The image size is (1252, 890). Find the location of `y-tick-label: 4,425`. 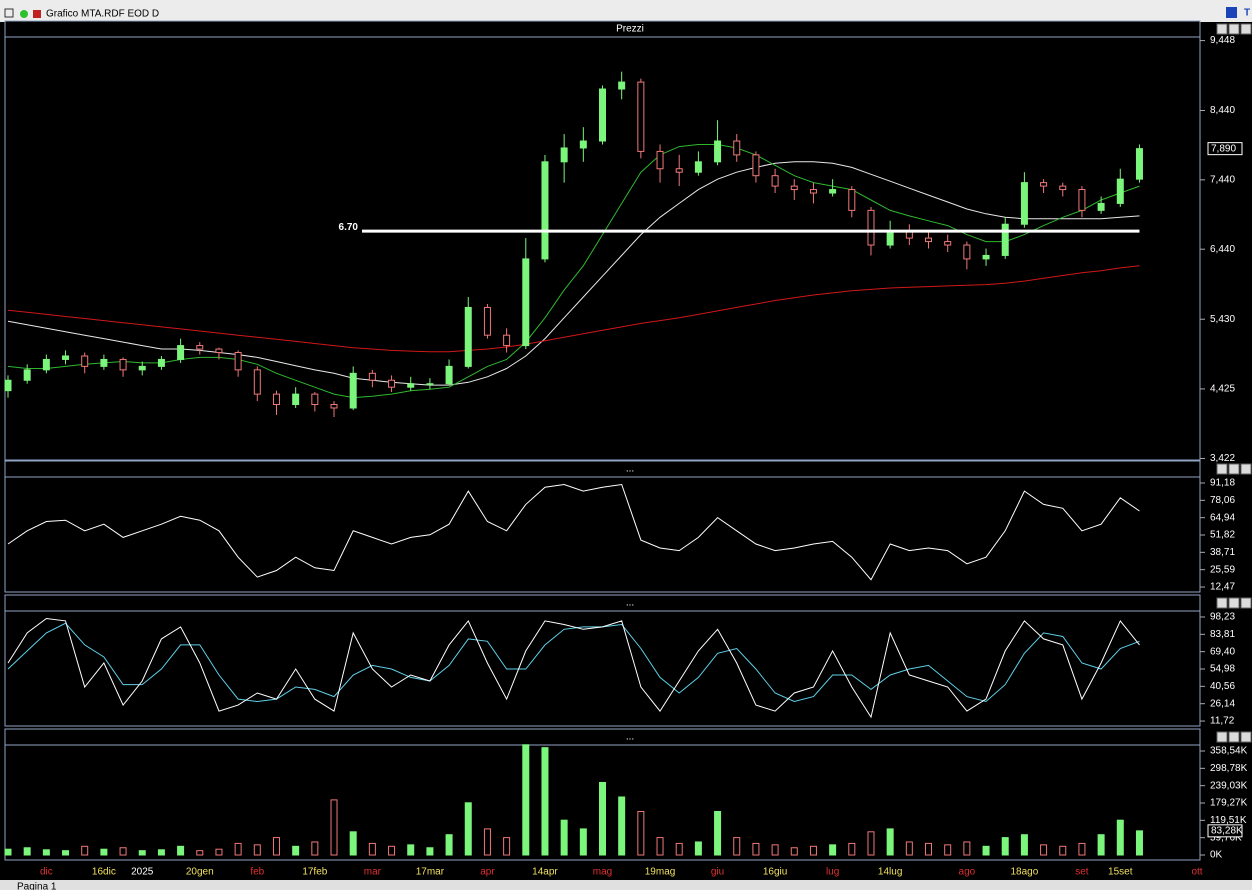

y-tick-label: 4,425 is located at coordinates (1222, 389).